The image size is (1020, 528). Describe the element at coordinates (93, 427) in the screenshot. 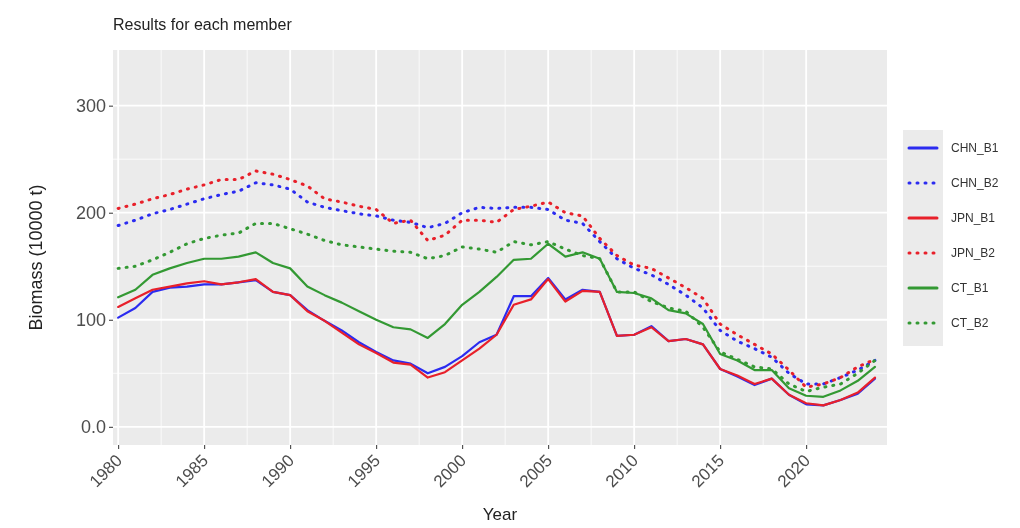

I see `y-tick-label: 0.0` at that location.